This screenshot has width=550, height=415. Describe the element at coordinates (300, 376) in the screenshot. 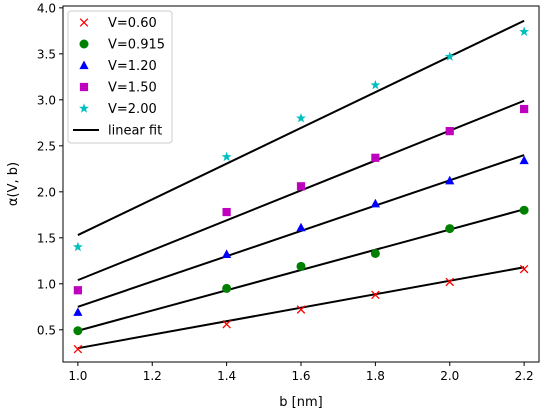

I see `x-tick-label: 1.6` at that location.